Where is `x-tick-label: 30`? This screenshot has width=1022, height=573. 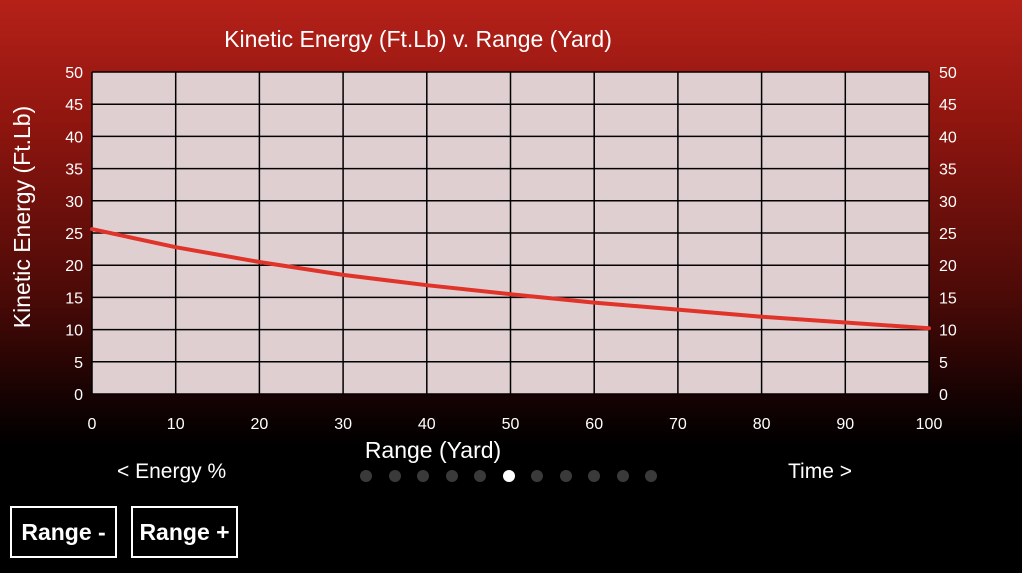 x-tick-label: 30 is located at coordinates (343, 424).